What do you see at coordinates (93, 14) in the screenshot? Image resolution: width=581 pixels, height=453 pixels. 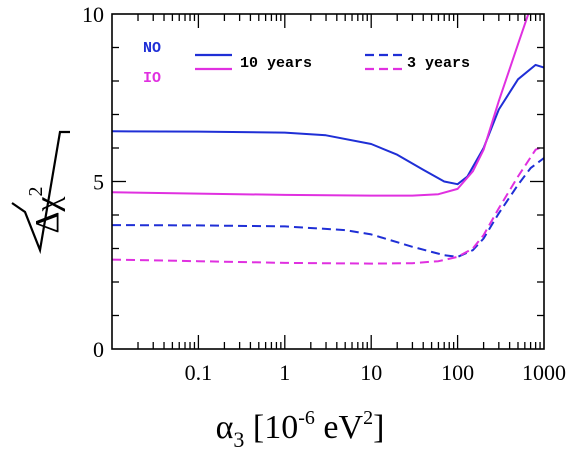 I see `y-tick-label: 10` at bounding box center [93, 14].